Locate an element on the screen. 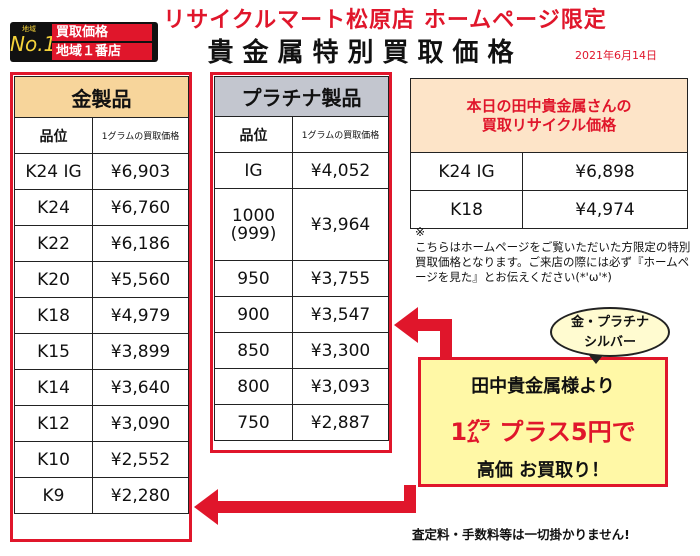 This screenshot has width=700, height=556. gold-grade: K10 is located at coordinates (53, 459).